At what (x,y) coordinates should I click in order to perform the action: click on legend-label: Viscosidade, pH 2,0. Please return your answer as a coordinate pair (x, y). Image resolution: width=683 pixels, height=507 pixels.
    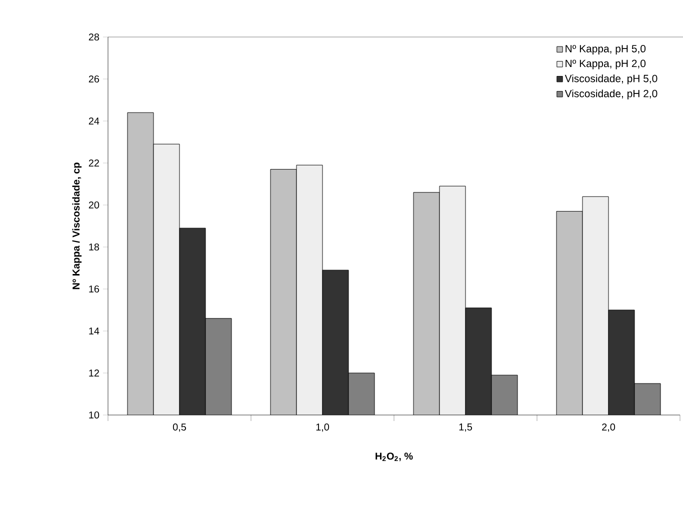
    Looking at the image, I should click on (611, 95).